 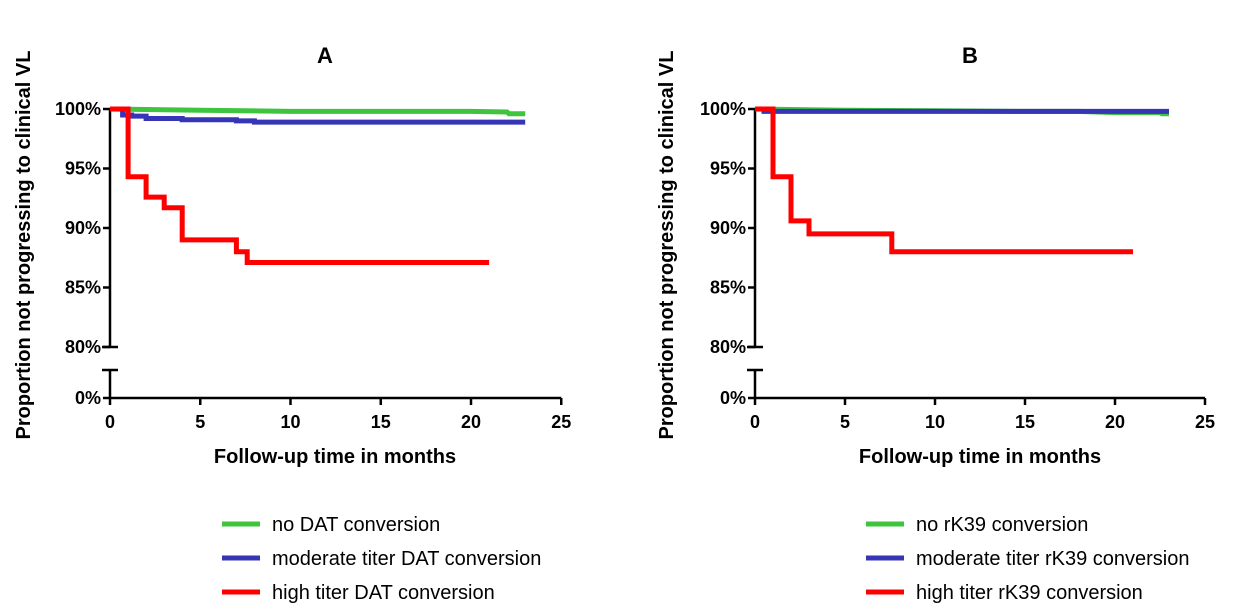 What do you see at coordinates (1029, 593) in the screenshot?
I see `legend-label: high titer rK39 conversion` at bounding box center [1029, 593].